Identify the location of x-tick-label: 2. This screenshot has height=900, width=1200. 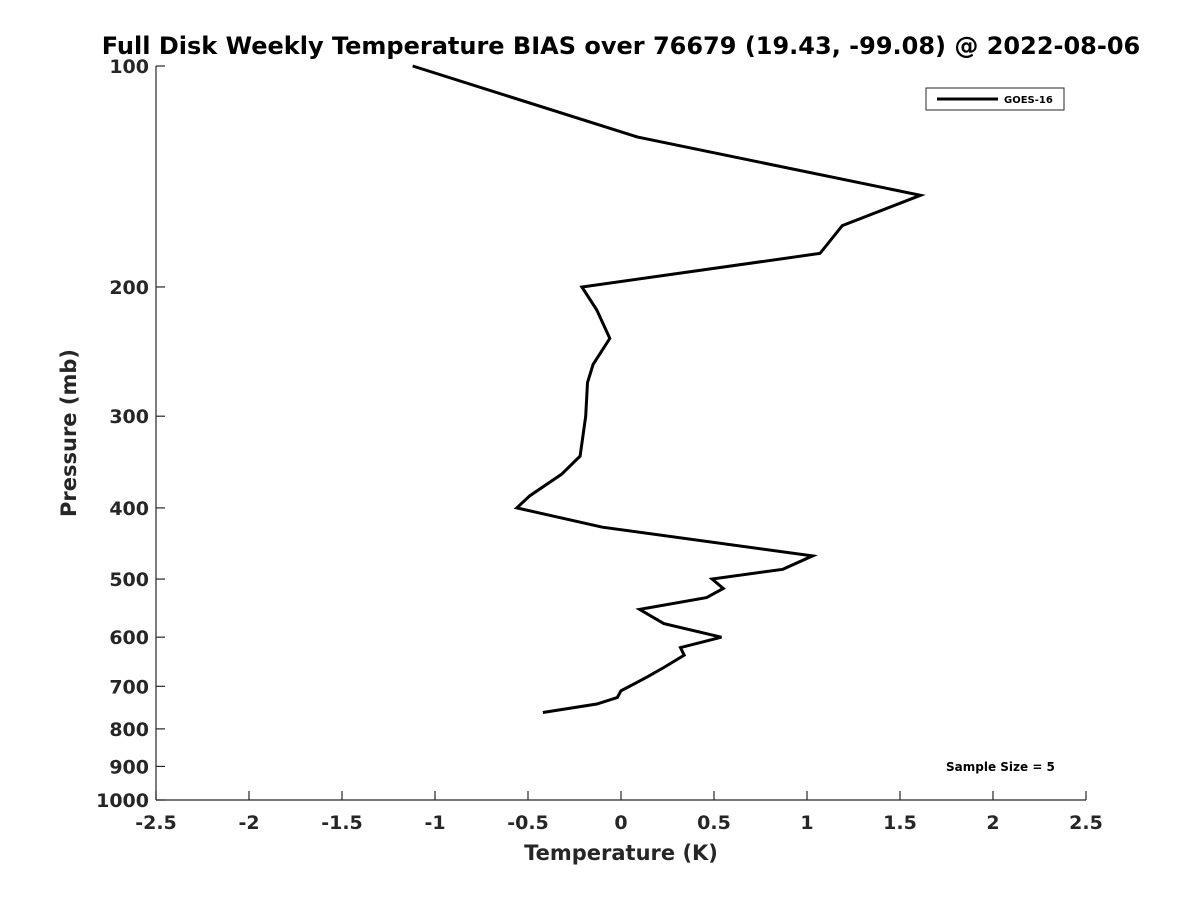
(992, 823).